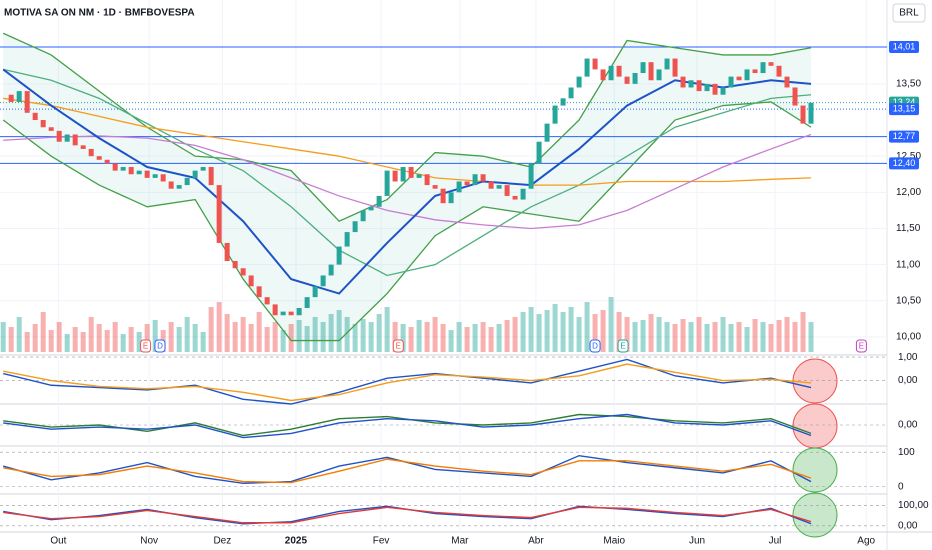 The width and height of the screenshot is (932, 550). I want to click on x-tick-label: Nov, so click(149, 541).